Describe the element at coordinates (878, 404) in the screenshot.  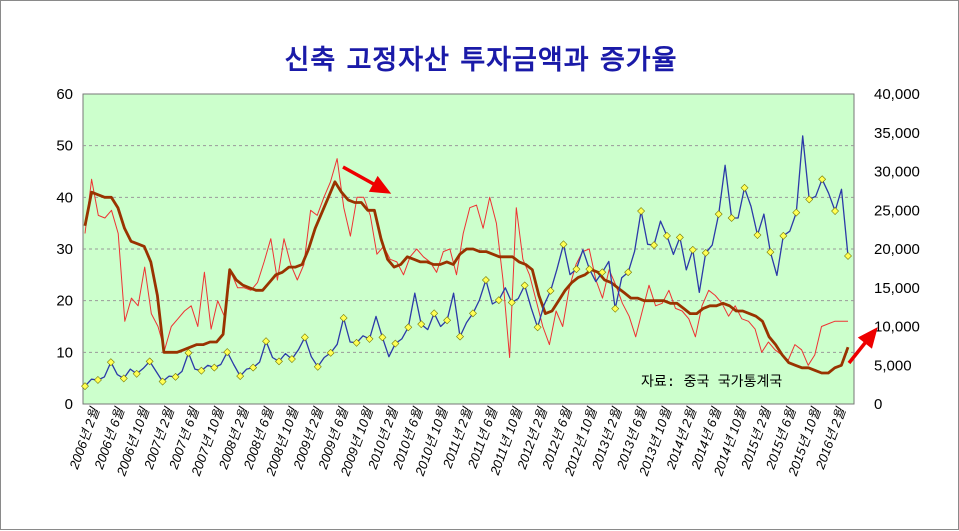
I see `right-tick-label: 0` at that location.